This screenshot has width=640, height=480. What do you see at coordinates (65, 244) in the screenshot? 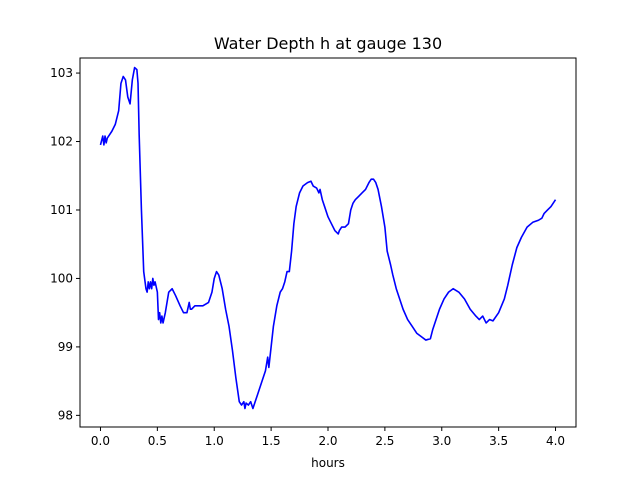
I see `y-axis: 98 99 100 101 102 103` at bounding box center [65, 244].